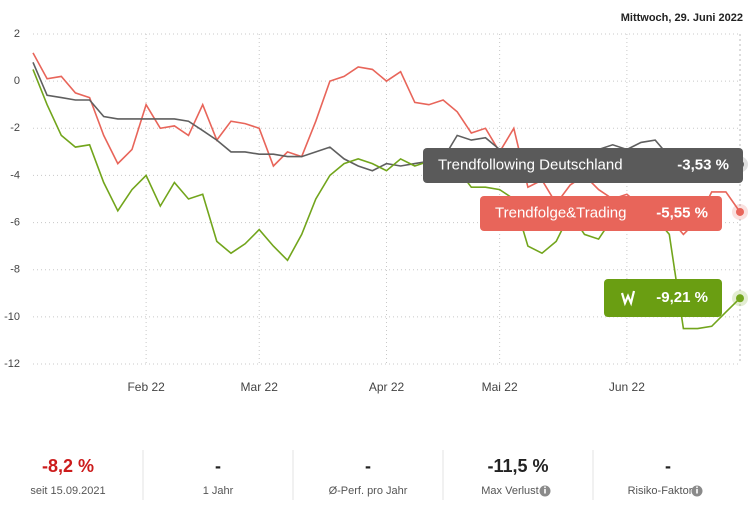  I want to click on end-value-label: -5,55 %, so click(682, 212).